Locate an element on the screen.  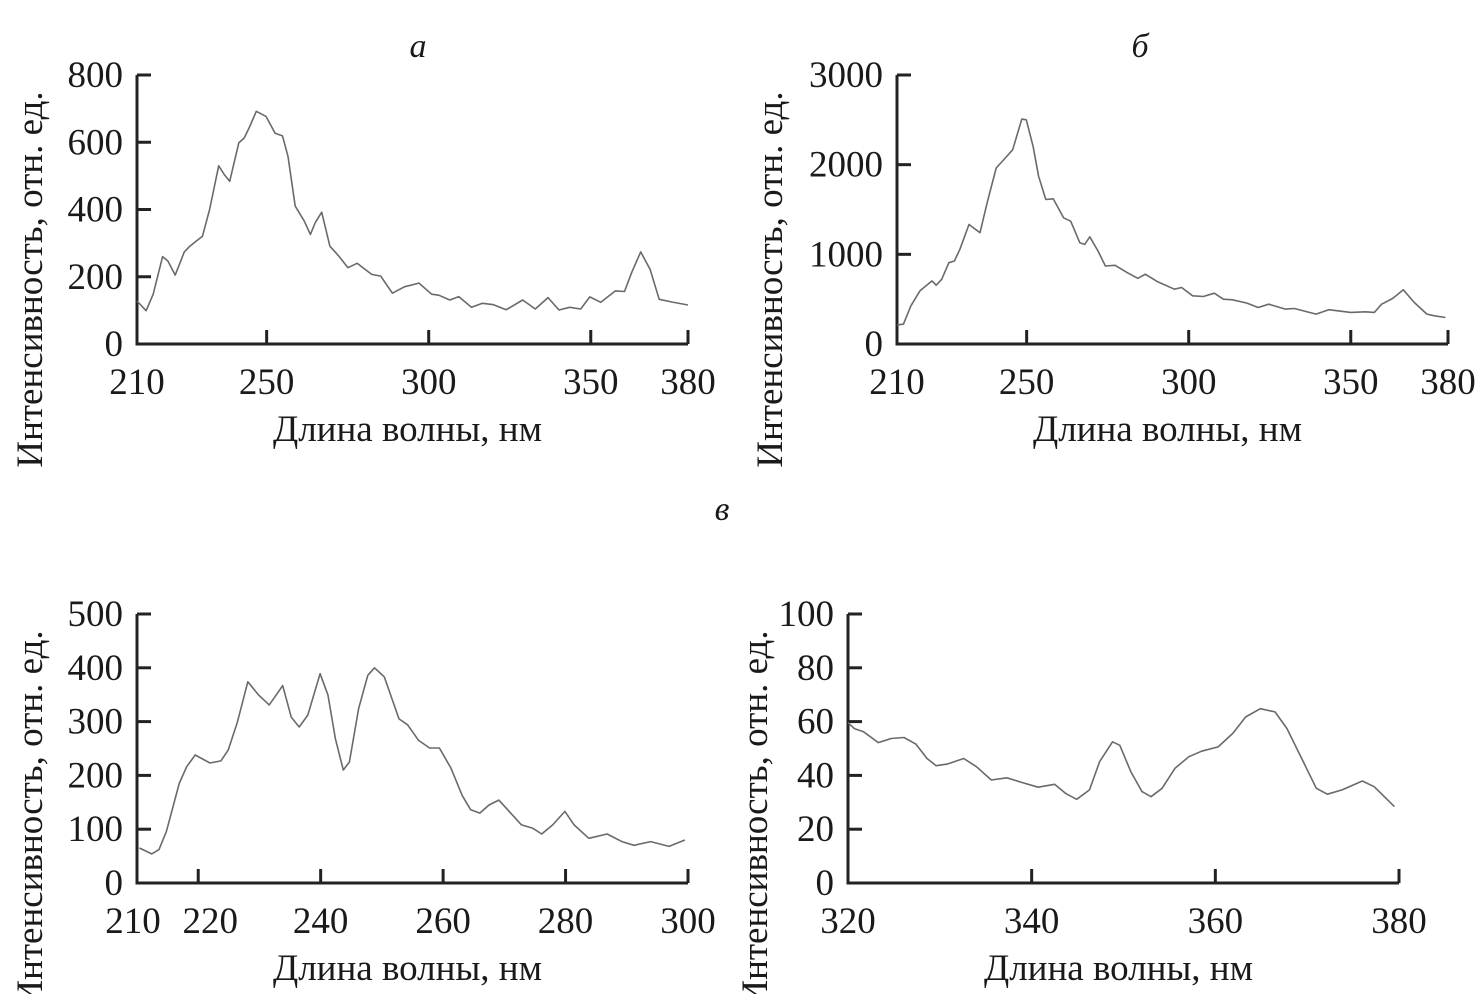
y-tick-label: 40 is located at coordinates (815, 775).